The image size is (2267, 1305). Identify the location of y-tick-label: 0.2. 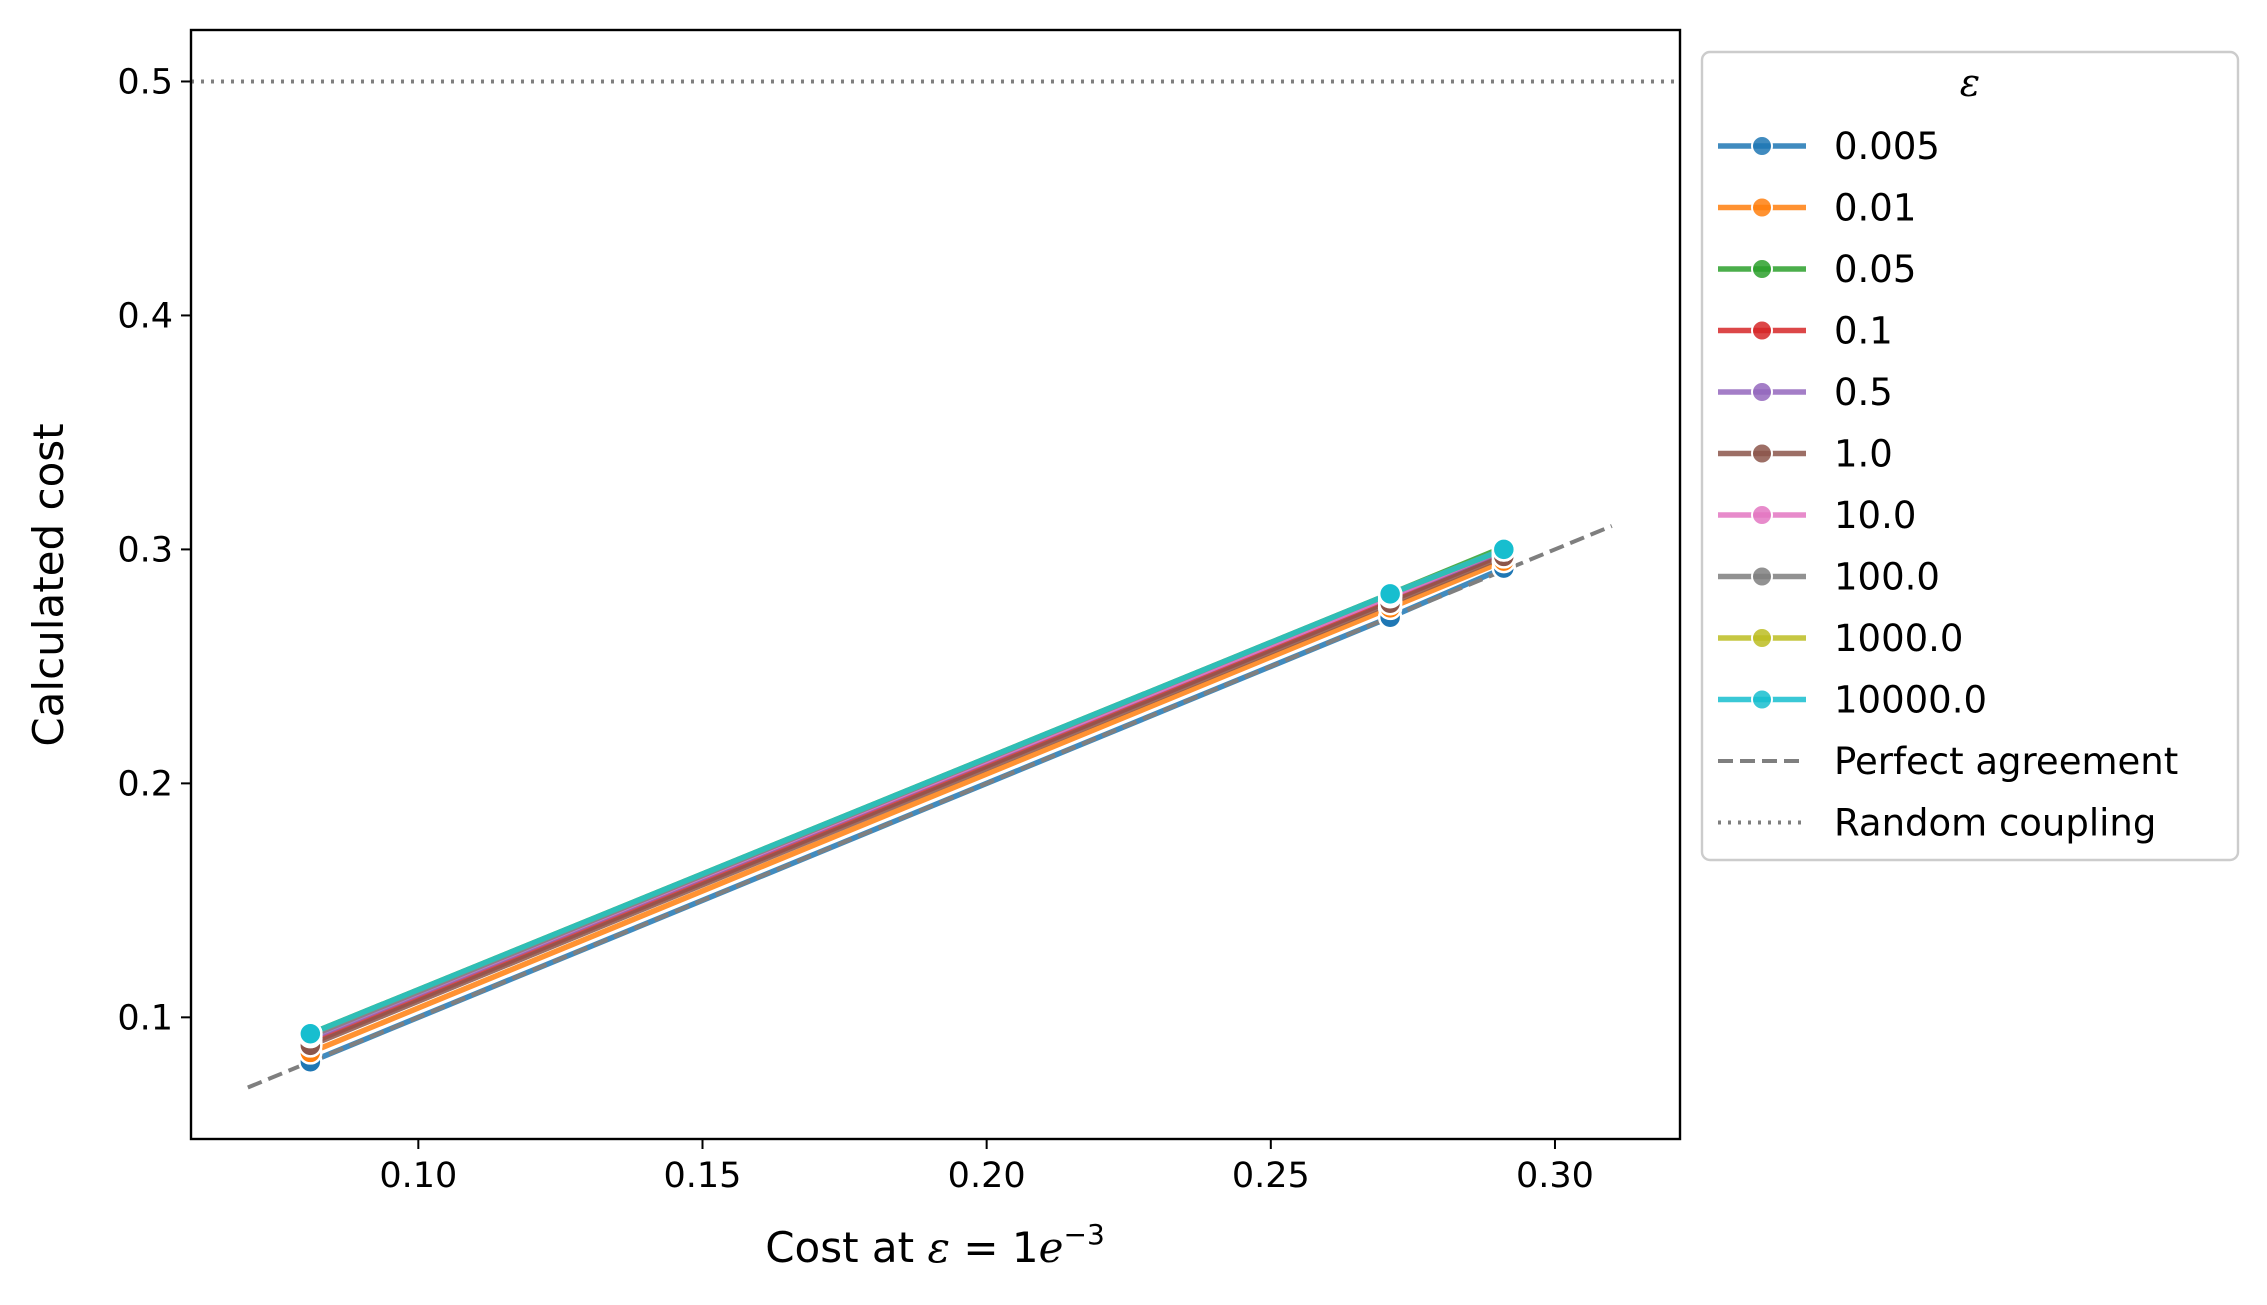
(145, 784).